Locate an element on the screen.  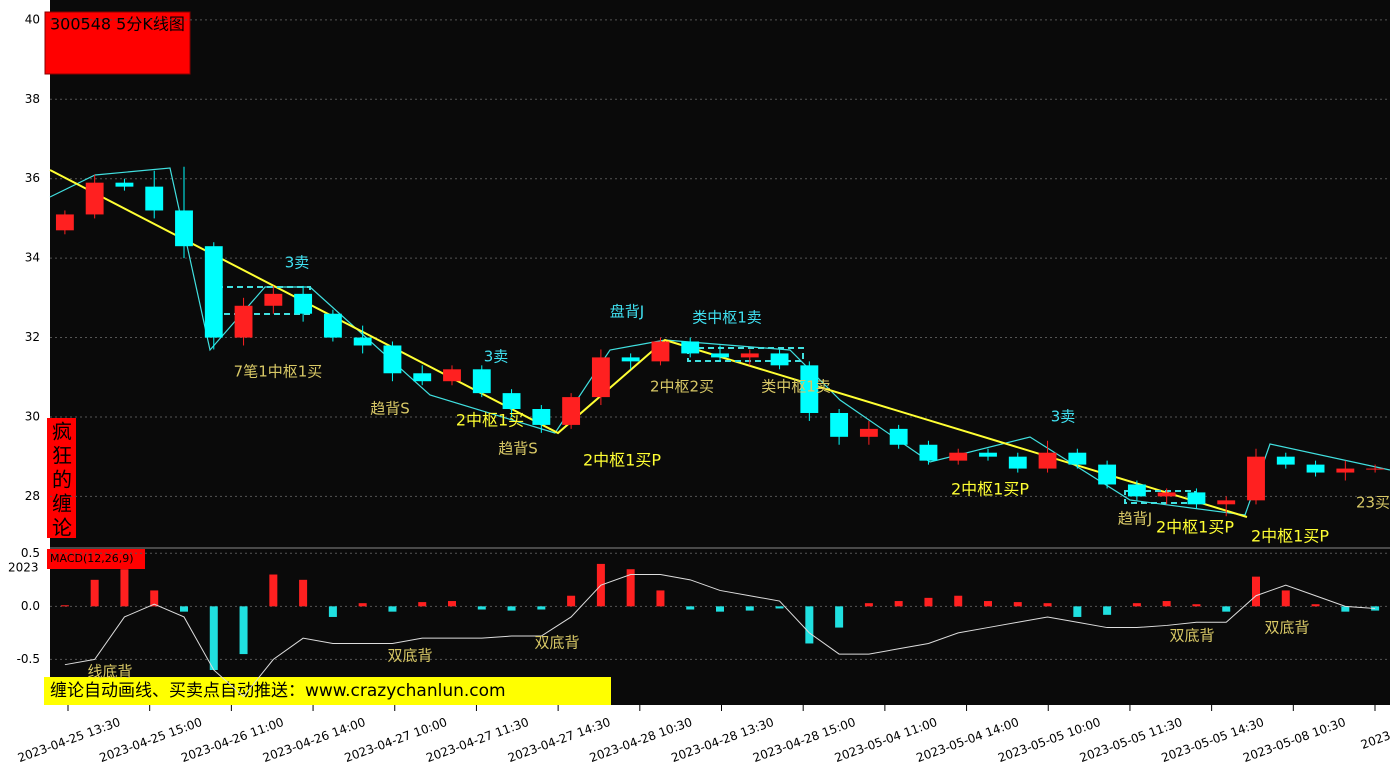
signal-label: 类中枢1卖 is located at coordinates (796, 387).